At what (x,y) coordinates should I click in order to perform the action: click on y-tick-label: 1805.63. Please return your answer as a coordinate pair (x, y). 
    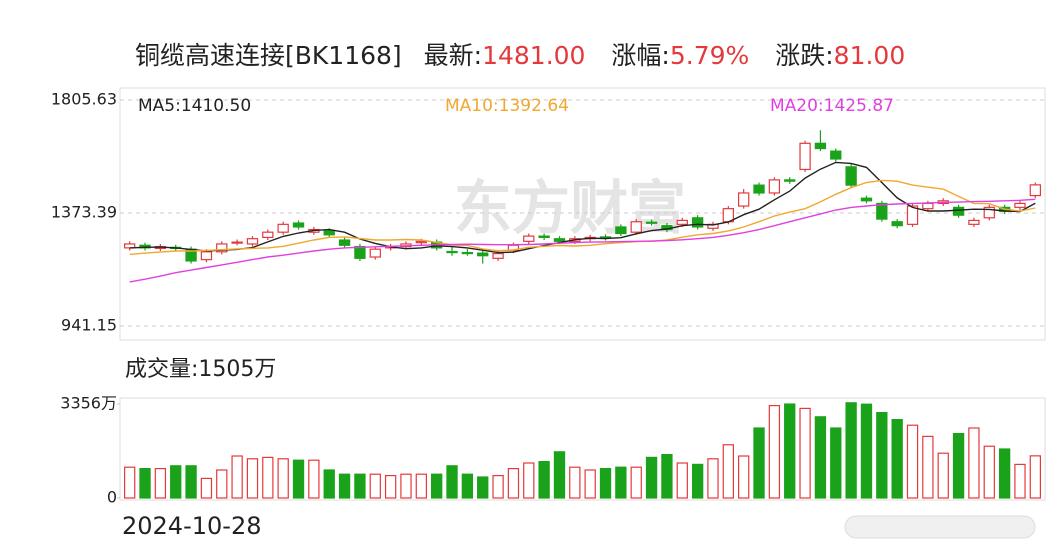
    Looking at the image, I should click on (84, 99).